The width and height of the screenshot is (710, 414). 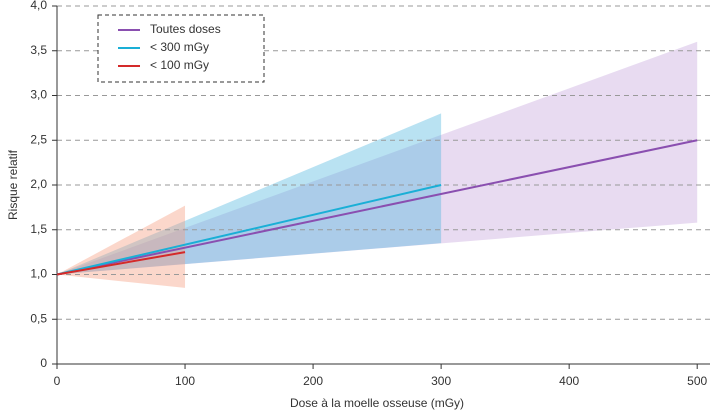 I want to click on x-tick-label: 0, so click(x=57, y=381).